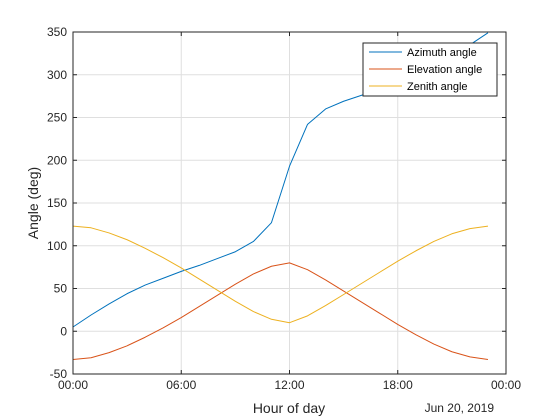 The image size is (560, 420). I want to click on legend-label-2: Elevation angle, so click(444, 70).